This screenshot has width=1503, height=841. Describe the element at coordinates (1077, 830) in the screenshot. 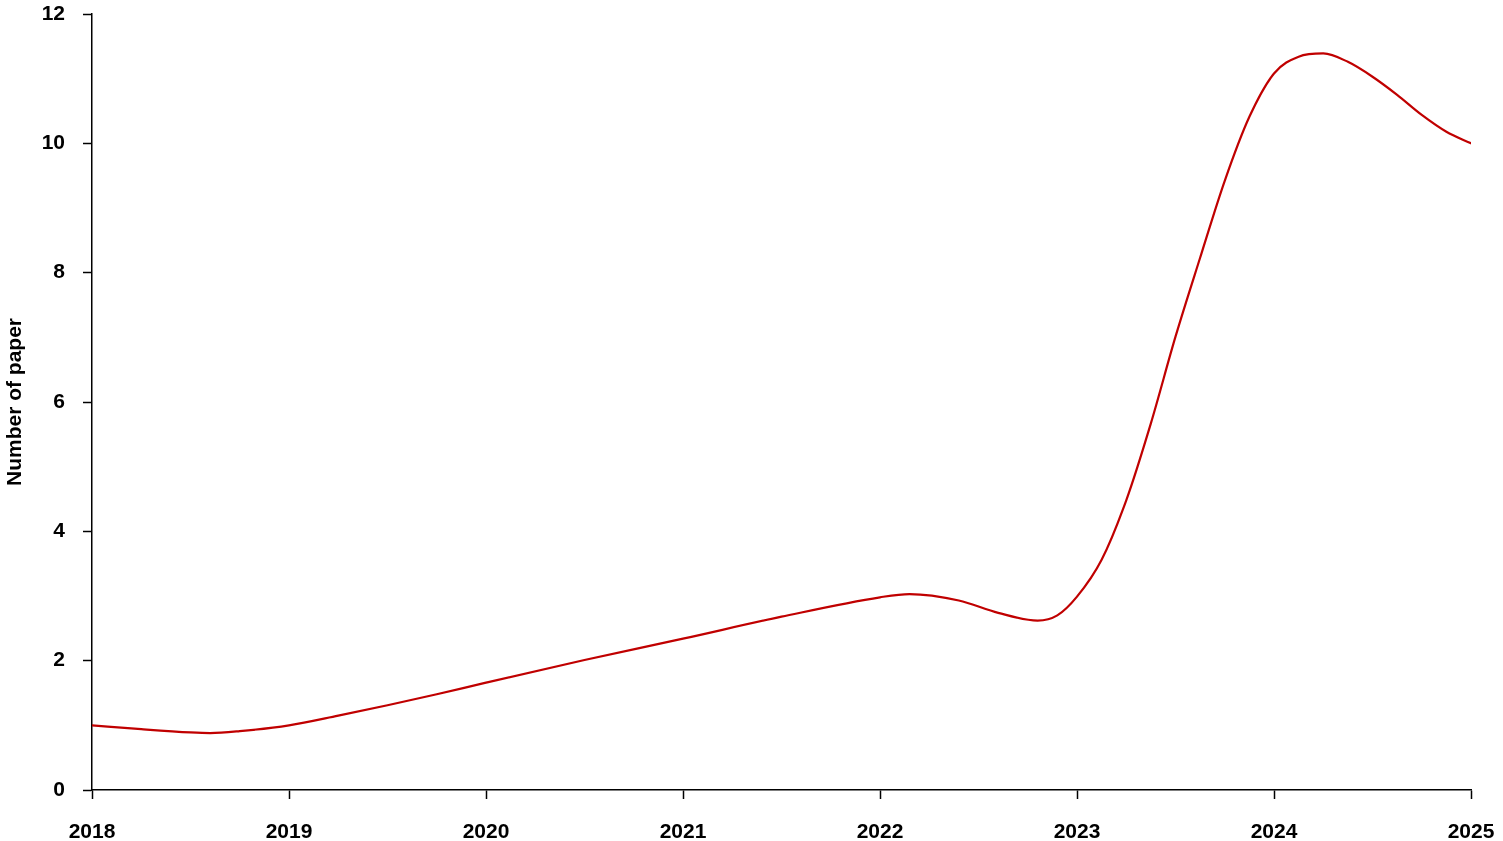

I see `x-tick-label: 2023` at that location.